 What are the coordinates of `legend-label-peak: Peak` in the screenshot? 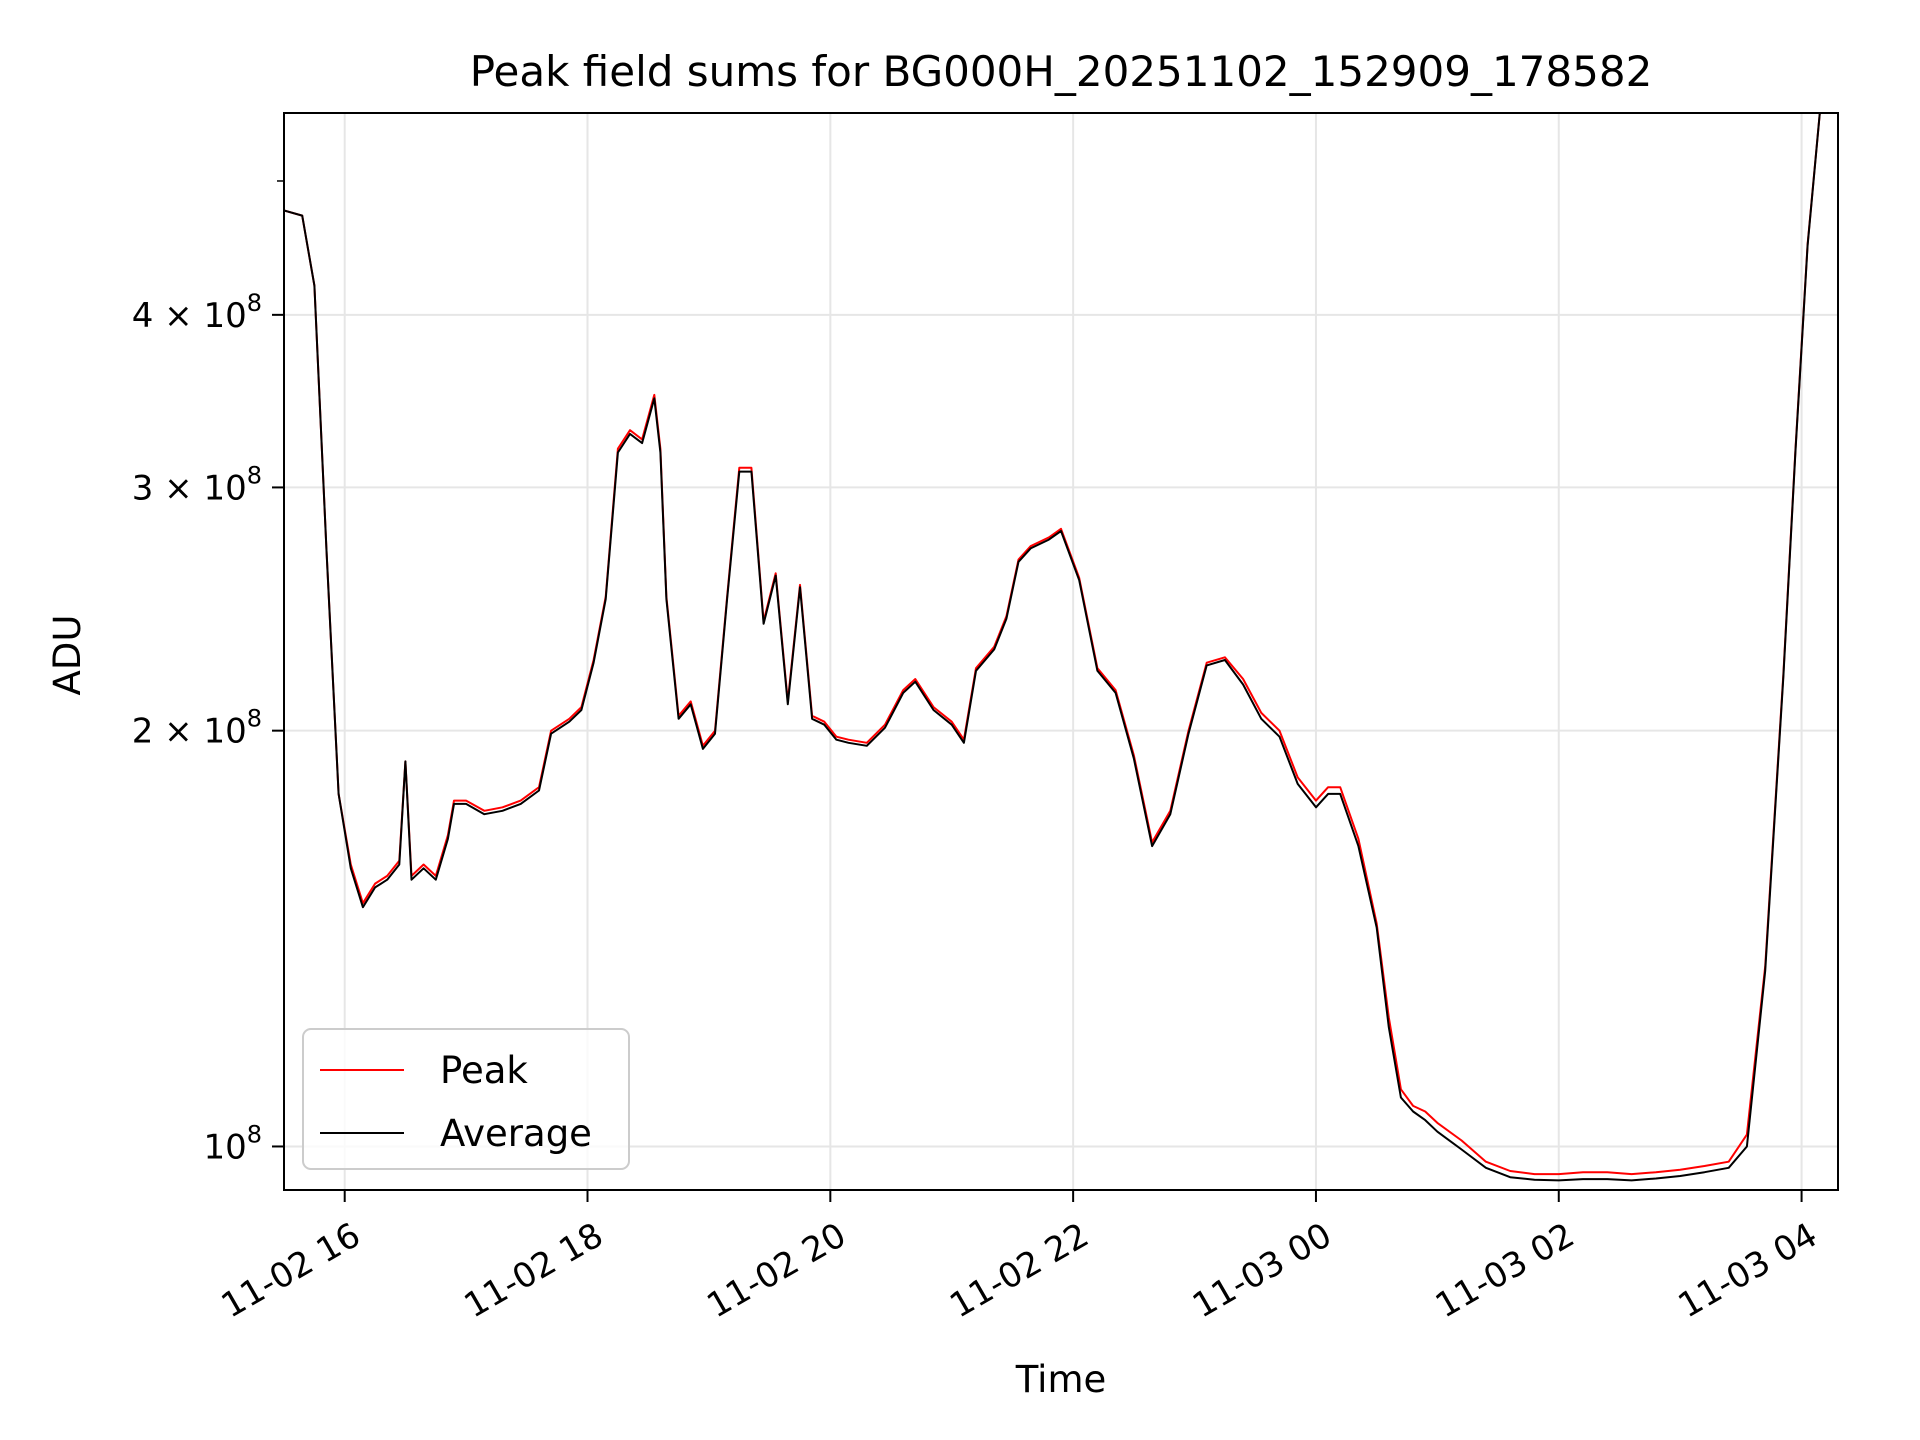 It's located at (484, 1070).